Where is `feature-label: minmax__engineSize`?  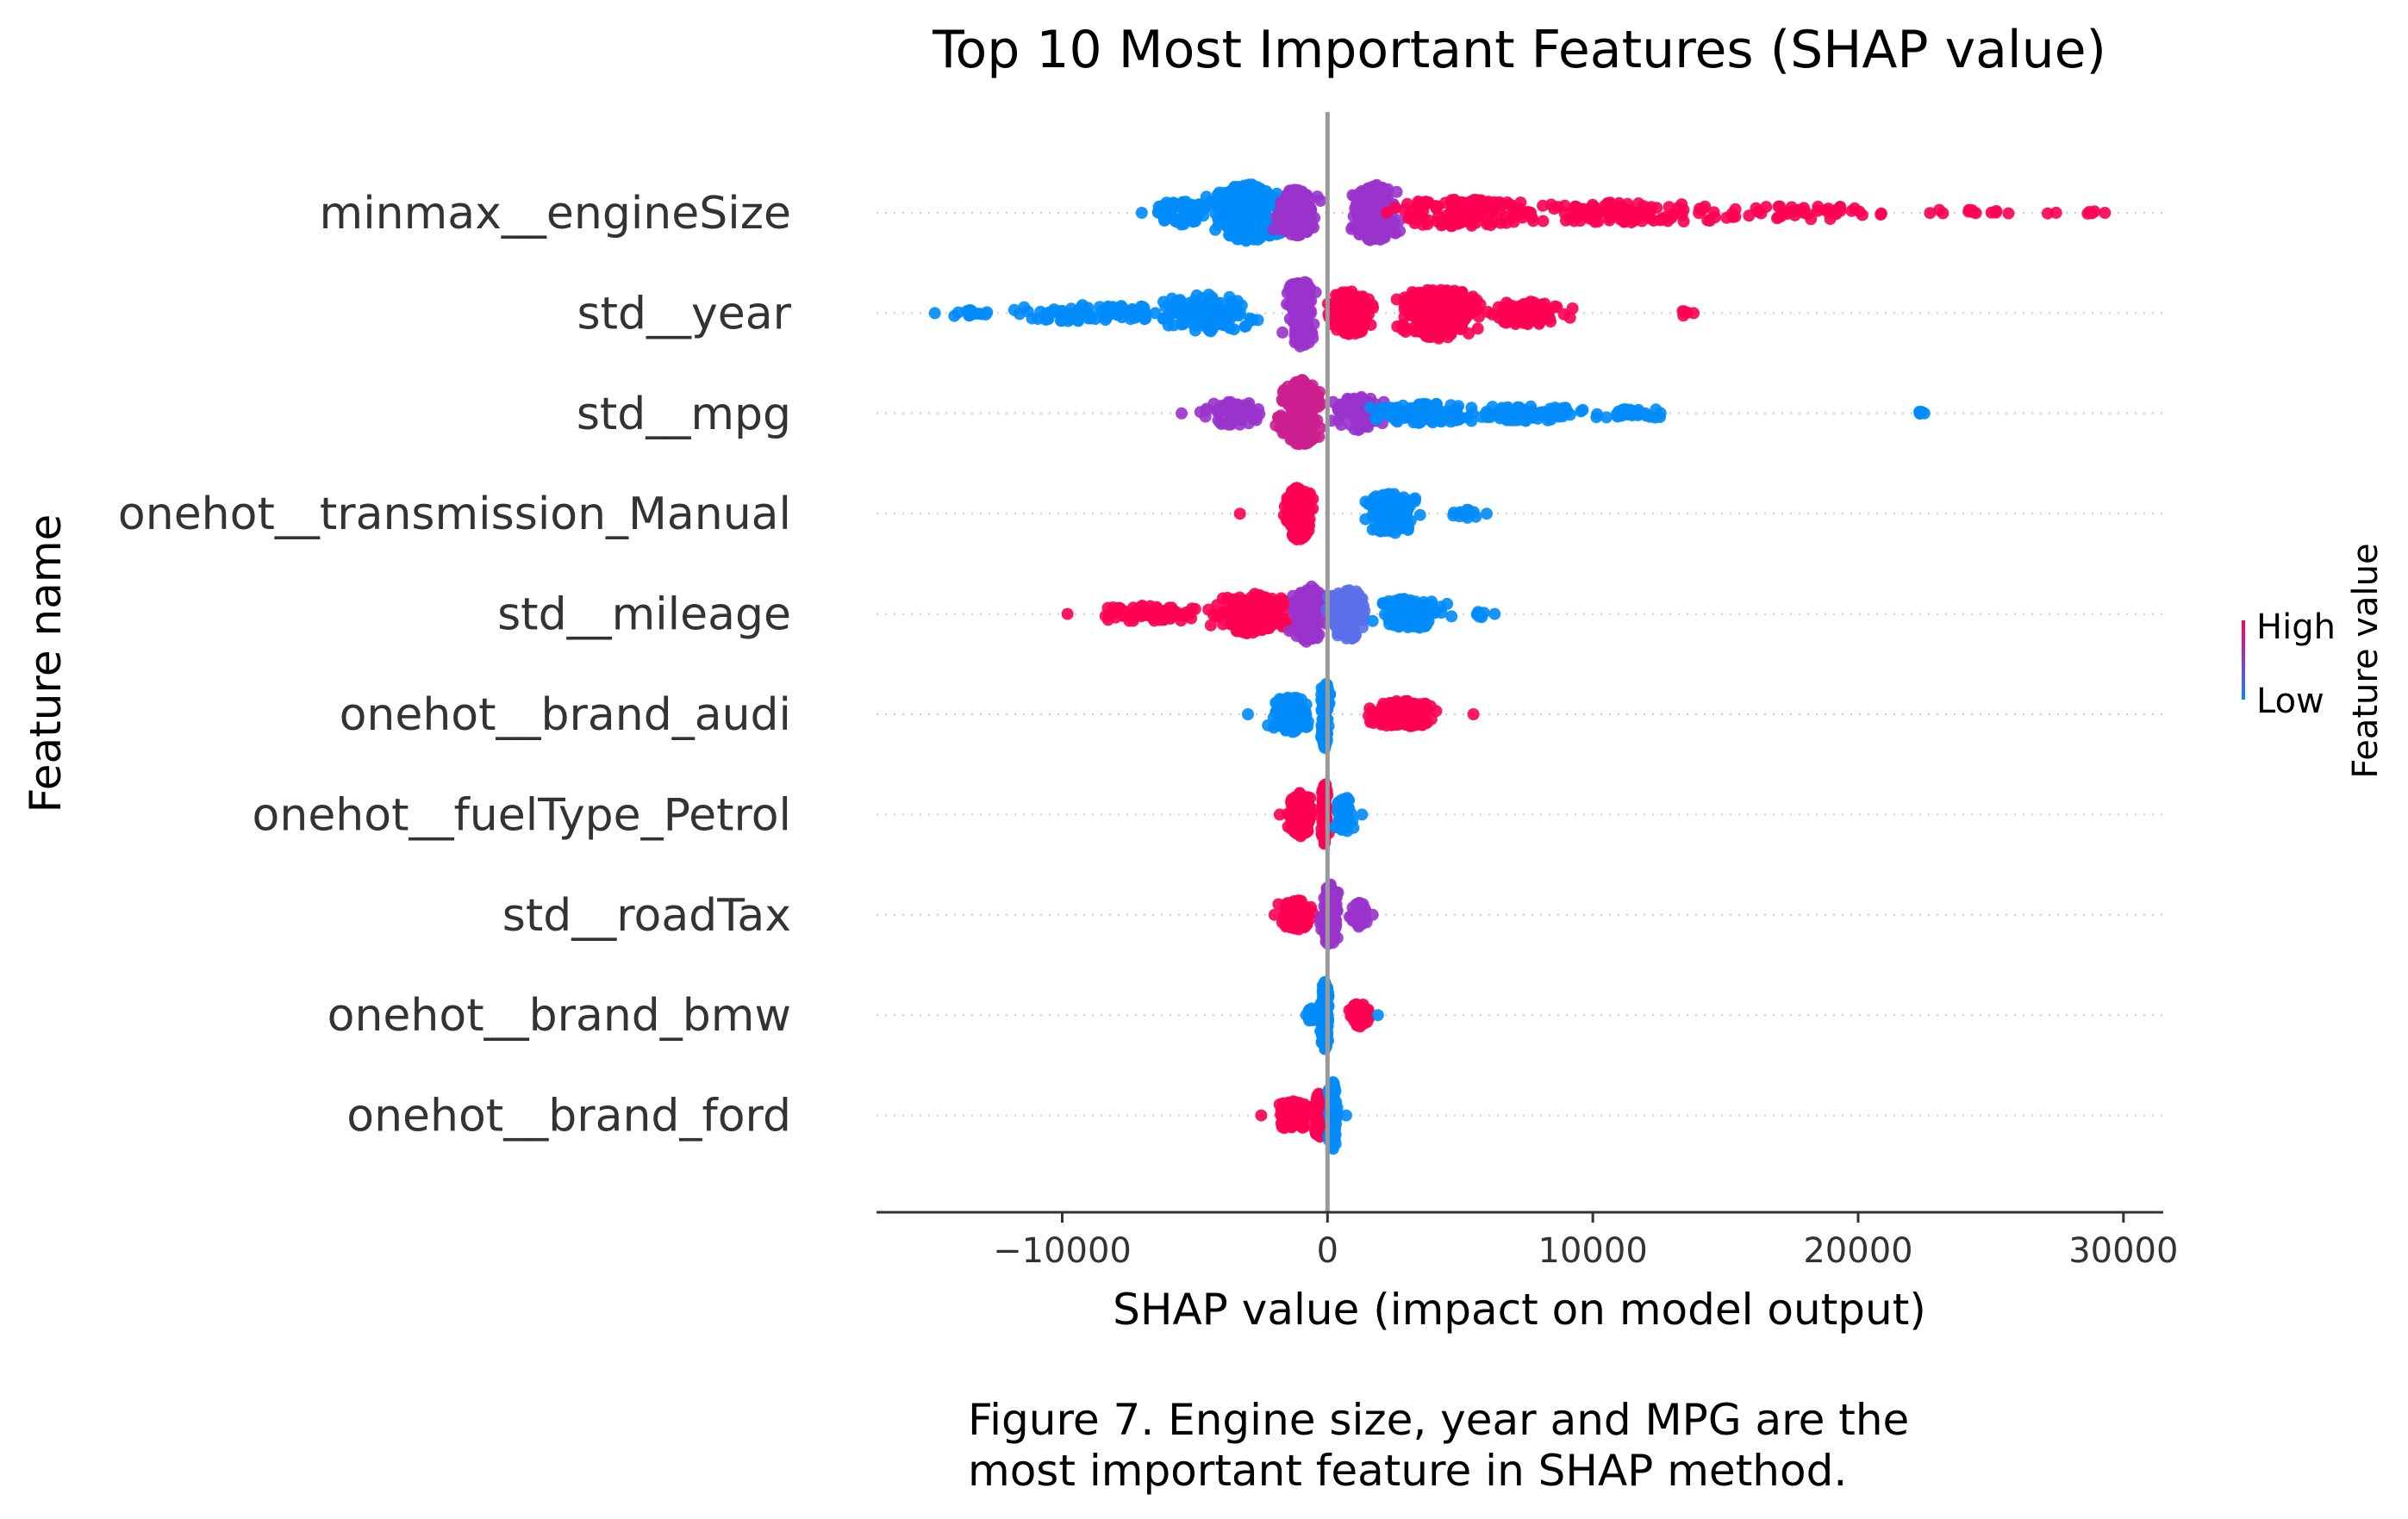
feature-label: minmax__engineSize is located at coordinates (555, 214).